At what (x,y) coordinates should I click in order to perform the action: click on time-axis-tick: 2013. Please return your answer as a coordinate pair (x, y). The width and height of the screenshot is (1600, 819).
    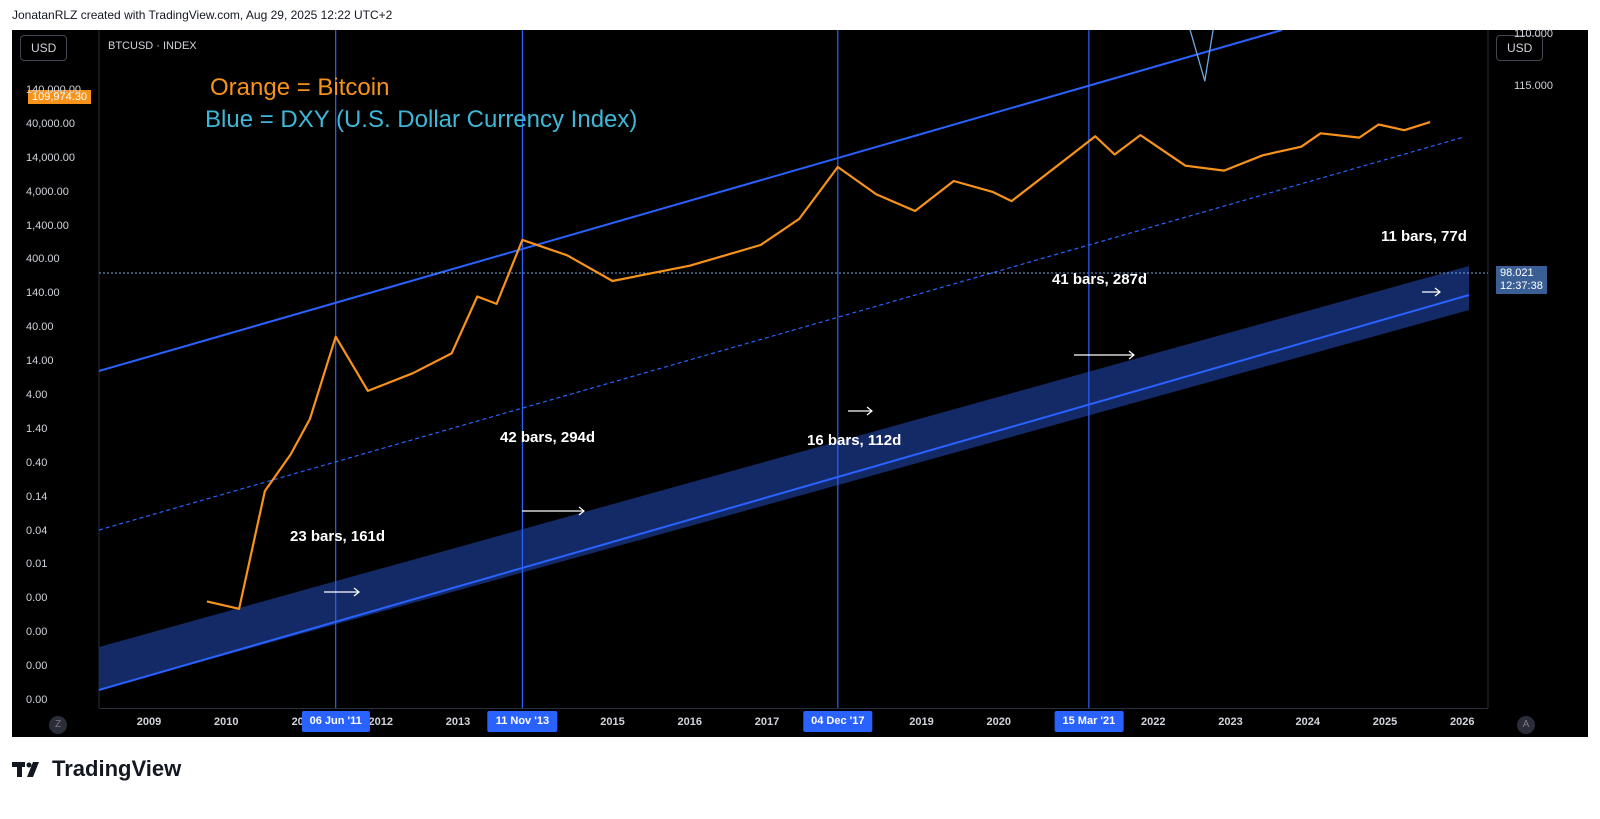
    Looking at the image, I should click on (458, 722).